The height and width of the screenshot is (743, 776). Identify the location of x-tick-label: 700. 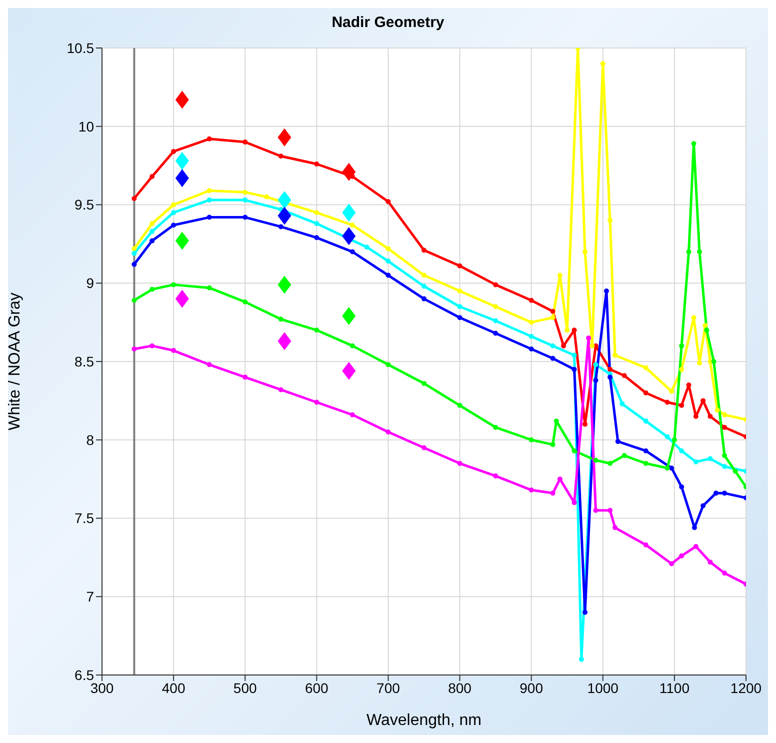
(388, 688).